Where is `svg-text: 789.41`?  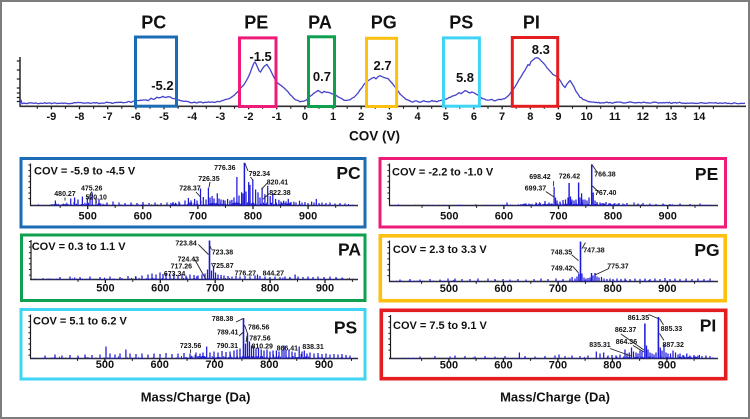 svg-text: 789.41 is located at coordinates (228, 333).